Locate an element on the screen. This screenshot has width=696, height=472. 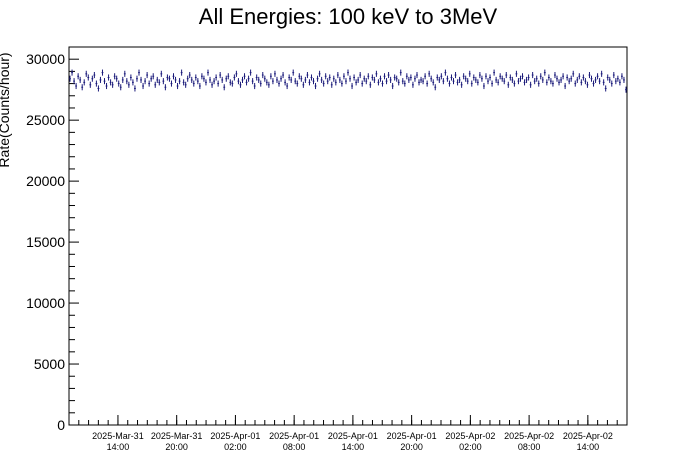
x-tick-date: 2025-Apr-01 is located at coordinates (412, 436).